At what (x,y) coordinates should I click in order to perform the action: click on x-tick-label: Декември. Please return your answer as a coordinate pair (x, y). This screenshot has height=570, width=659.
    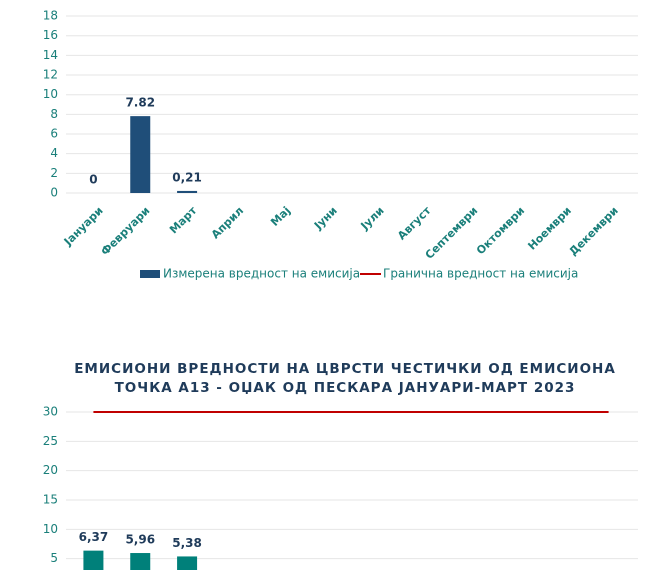
    Looking at the image, I should click on (594, 231).